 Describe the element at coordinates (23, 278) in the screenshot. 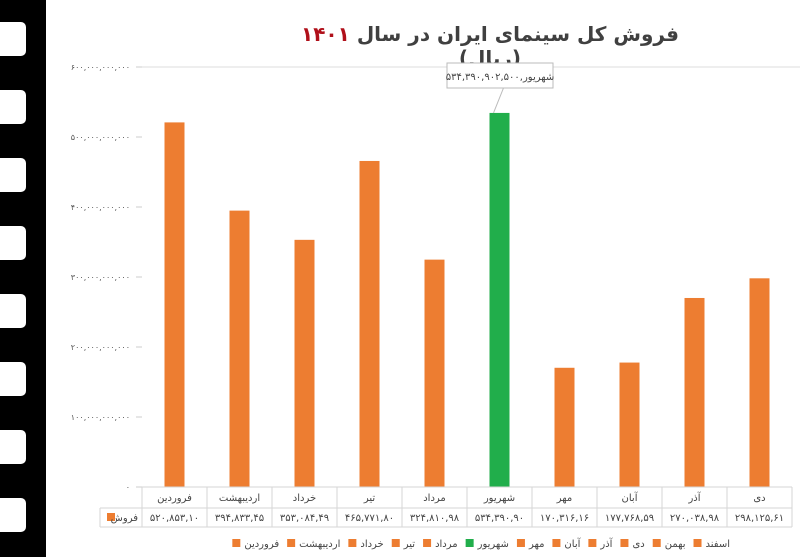

I see `film-strip-decoration` at that location.